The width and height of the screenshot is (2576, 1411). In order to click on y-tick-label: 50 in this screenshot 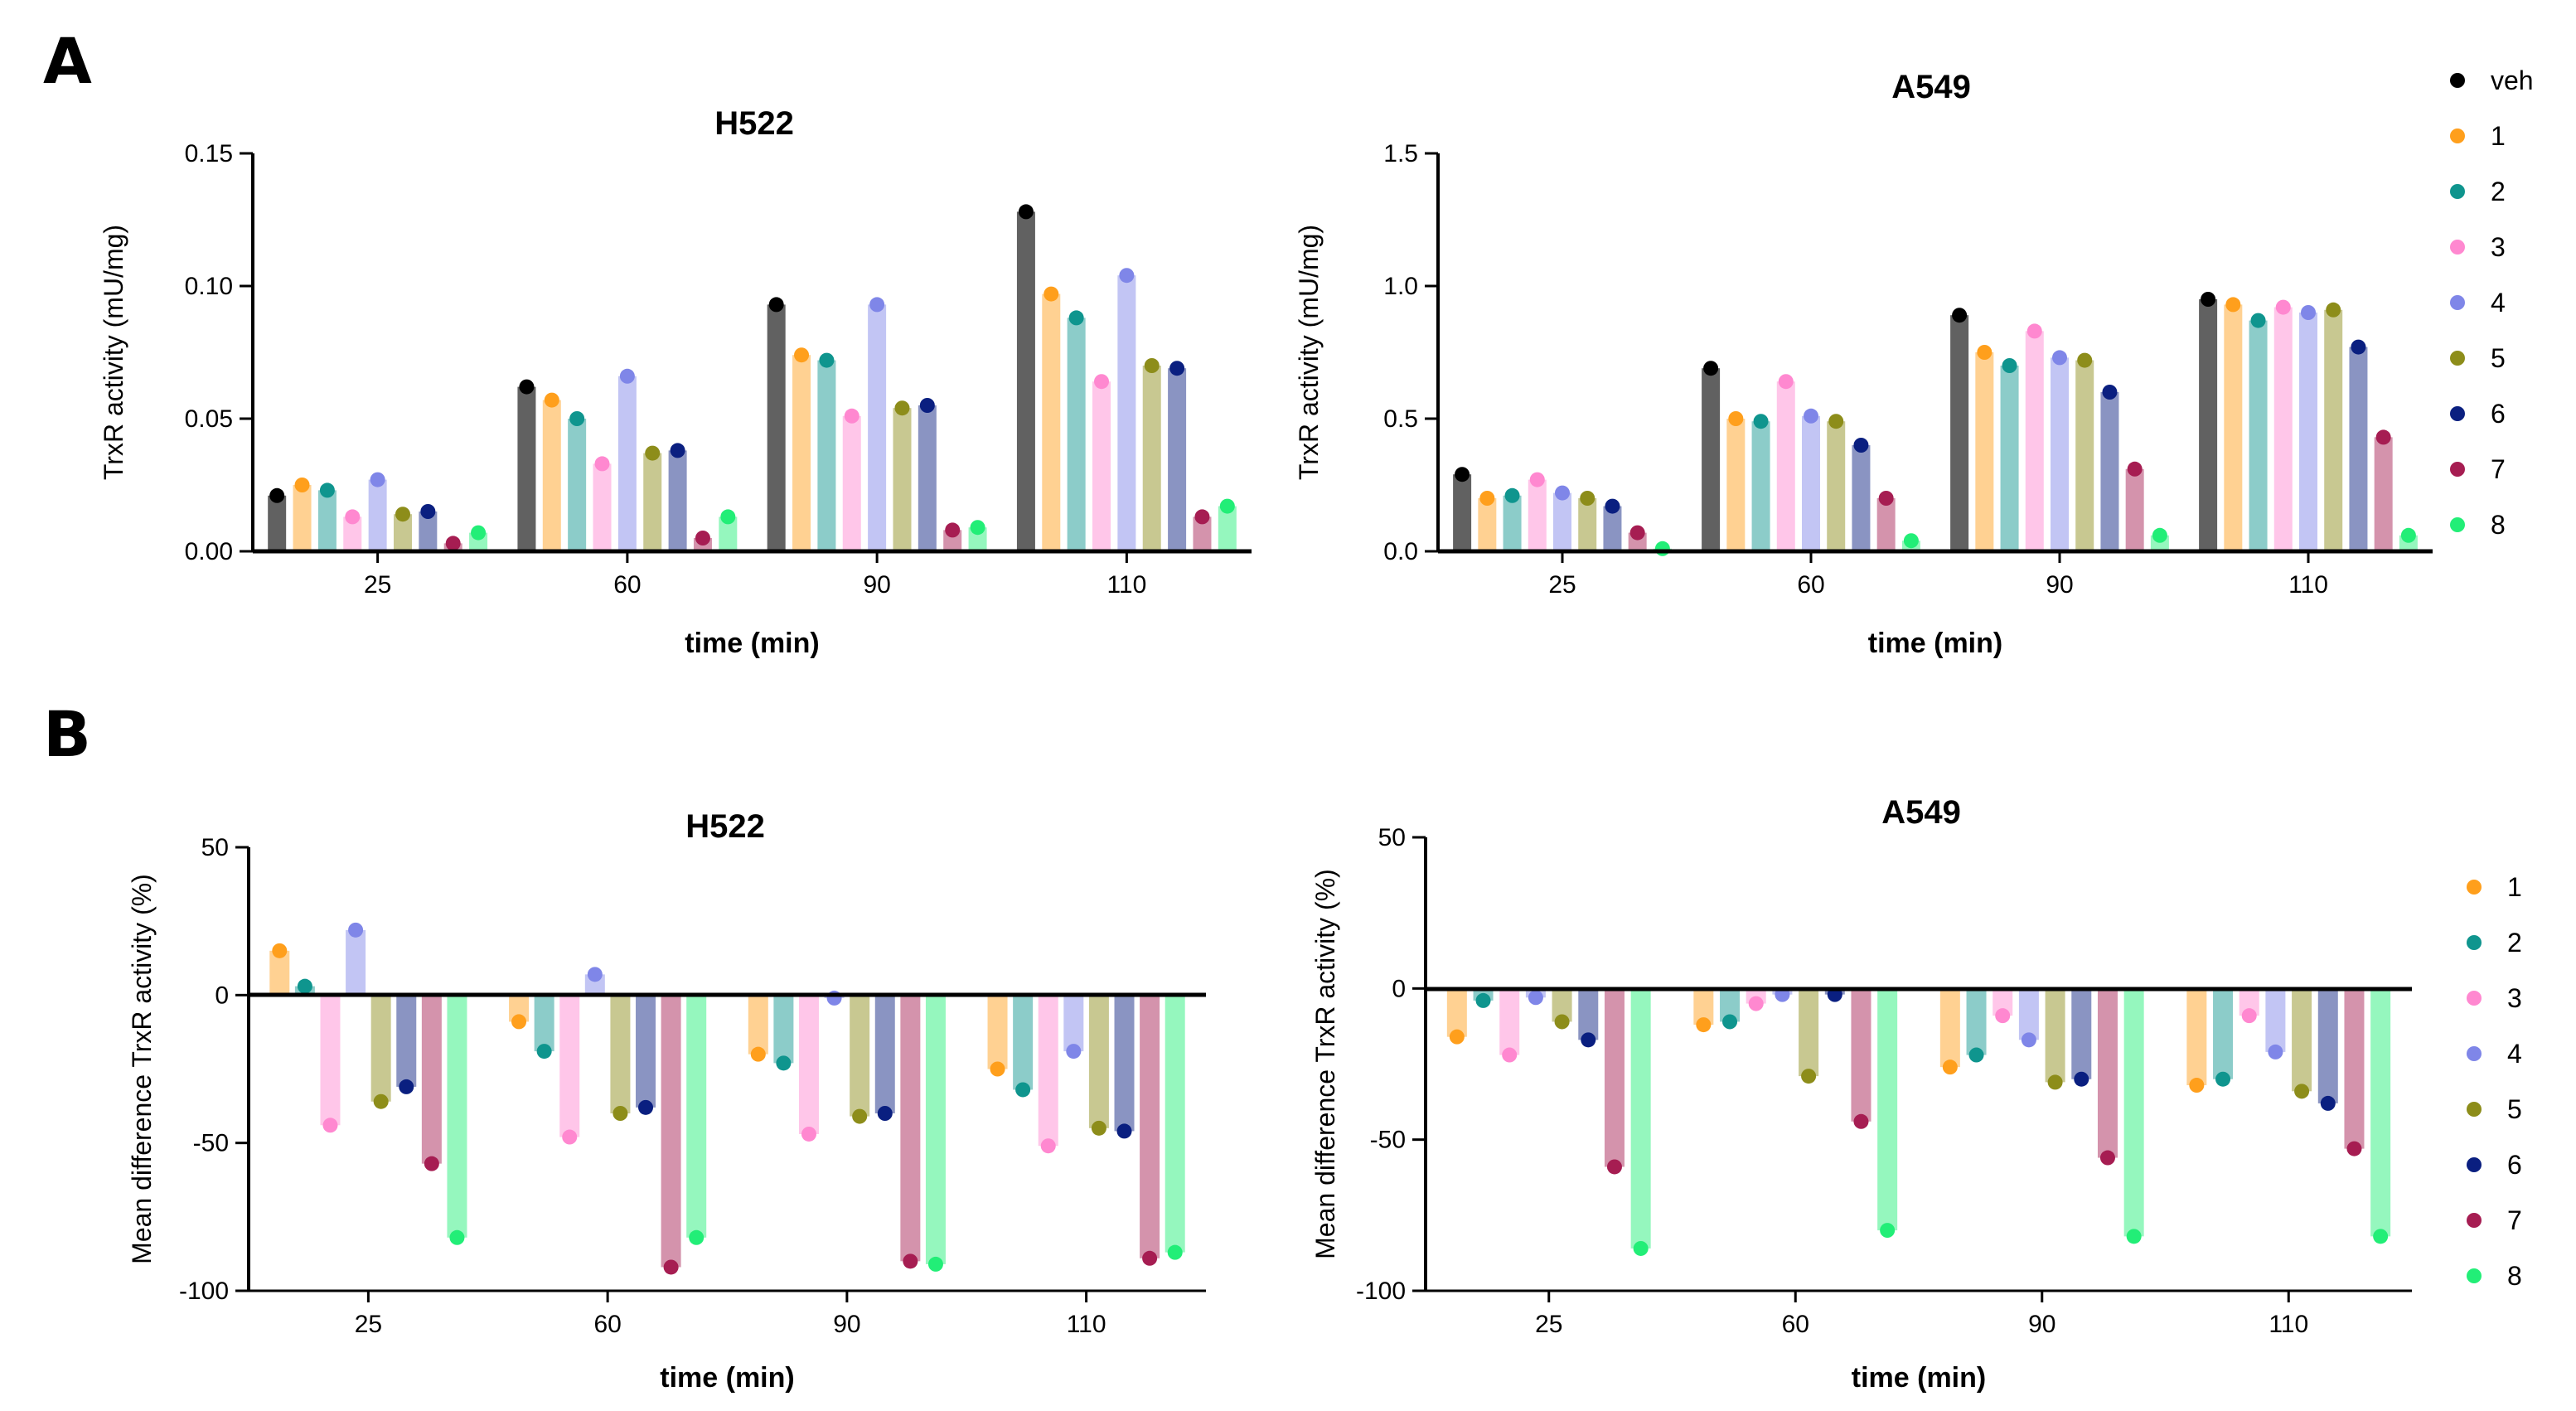, I will do `click(215, 847)`.